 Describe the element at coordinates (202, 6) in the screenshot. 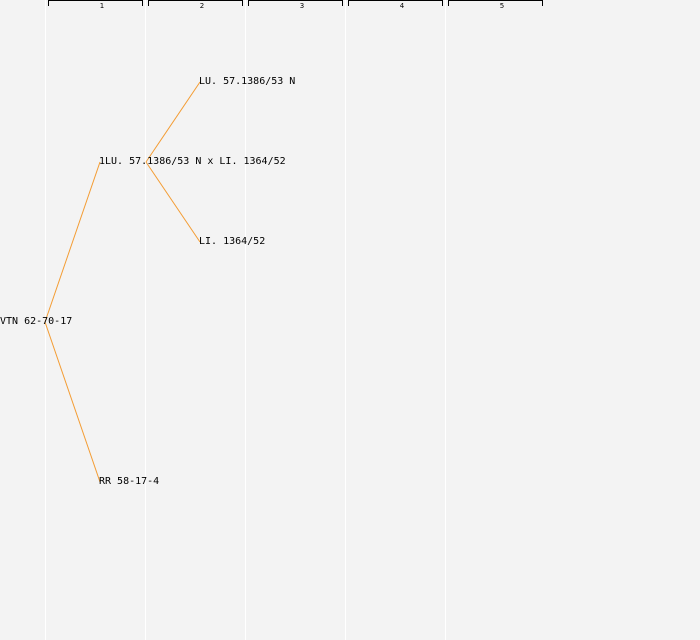

I see `generation-number-2: 2` at that location.